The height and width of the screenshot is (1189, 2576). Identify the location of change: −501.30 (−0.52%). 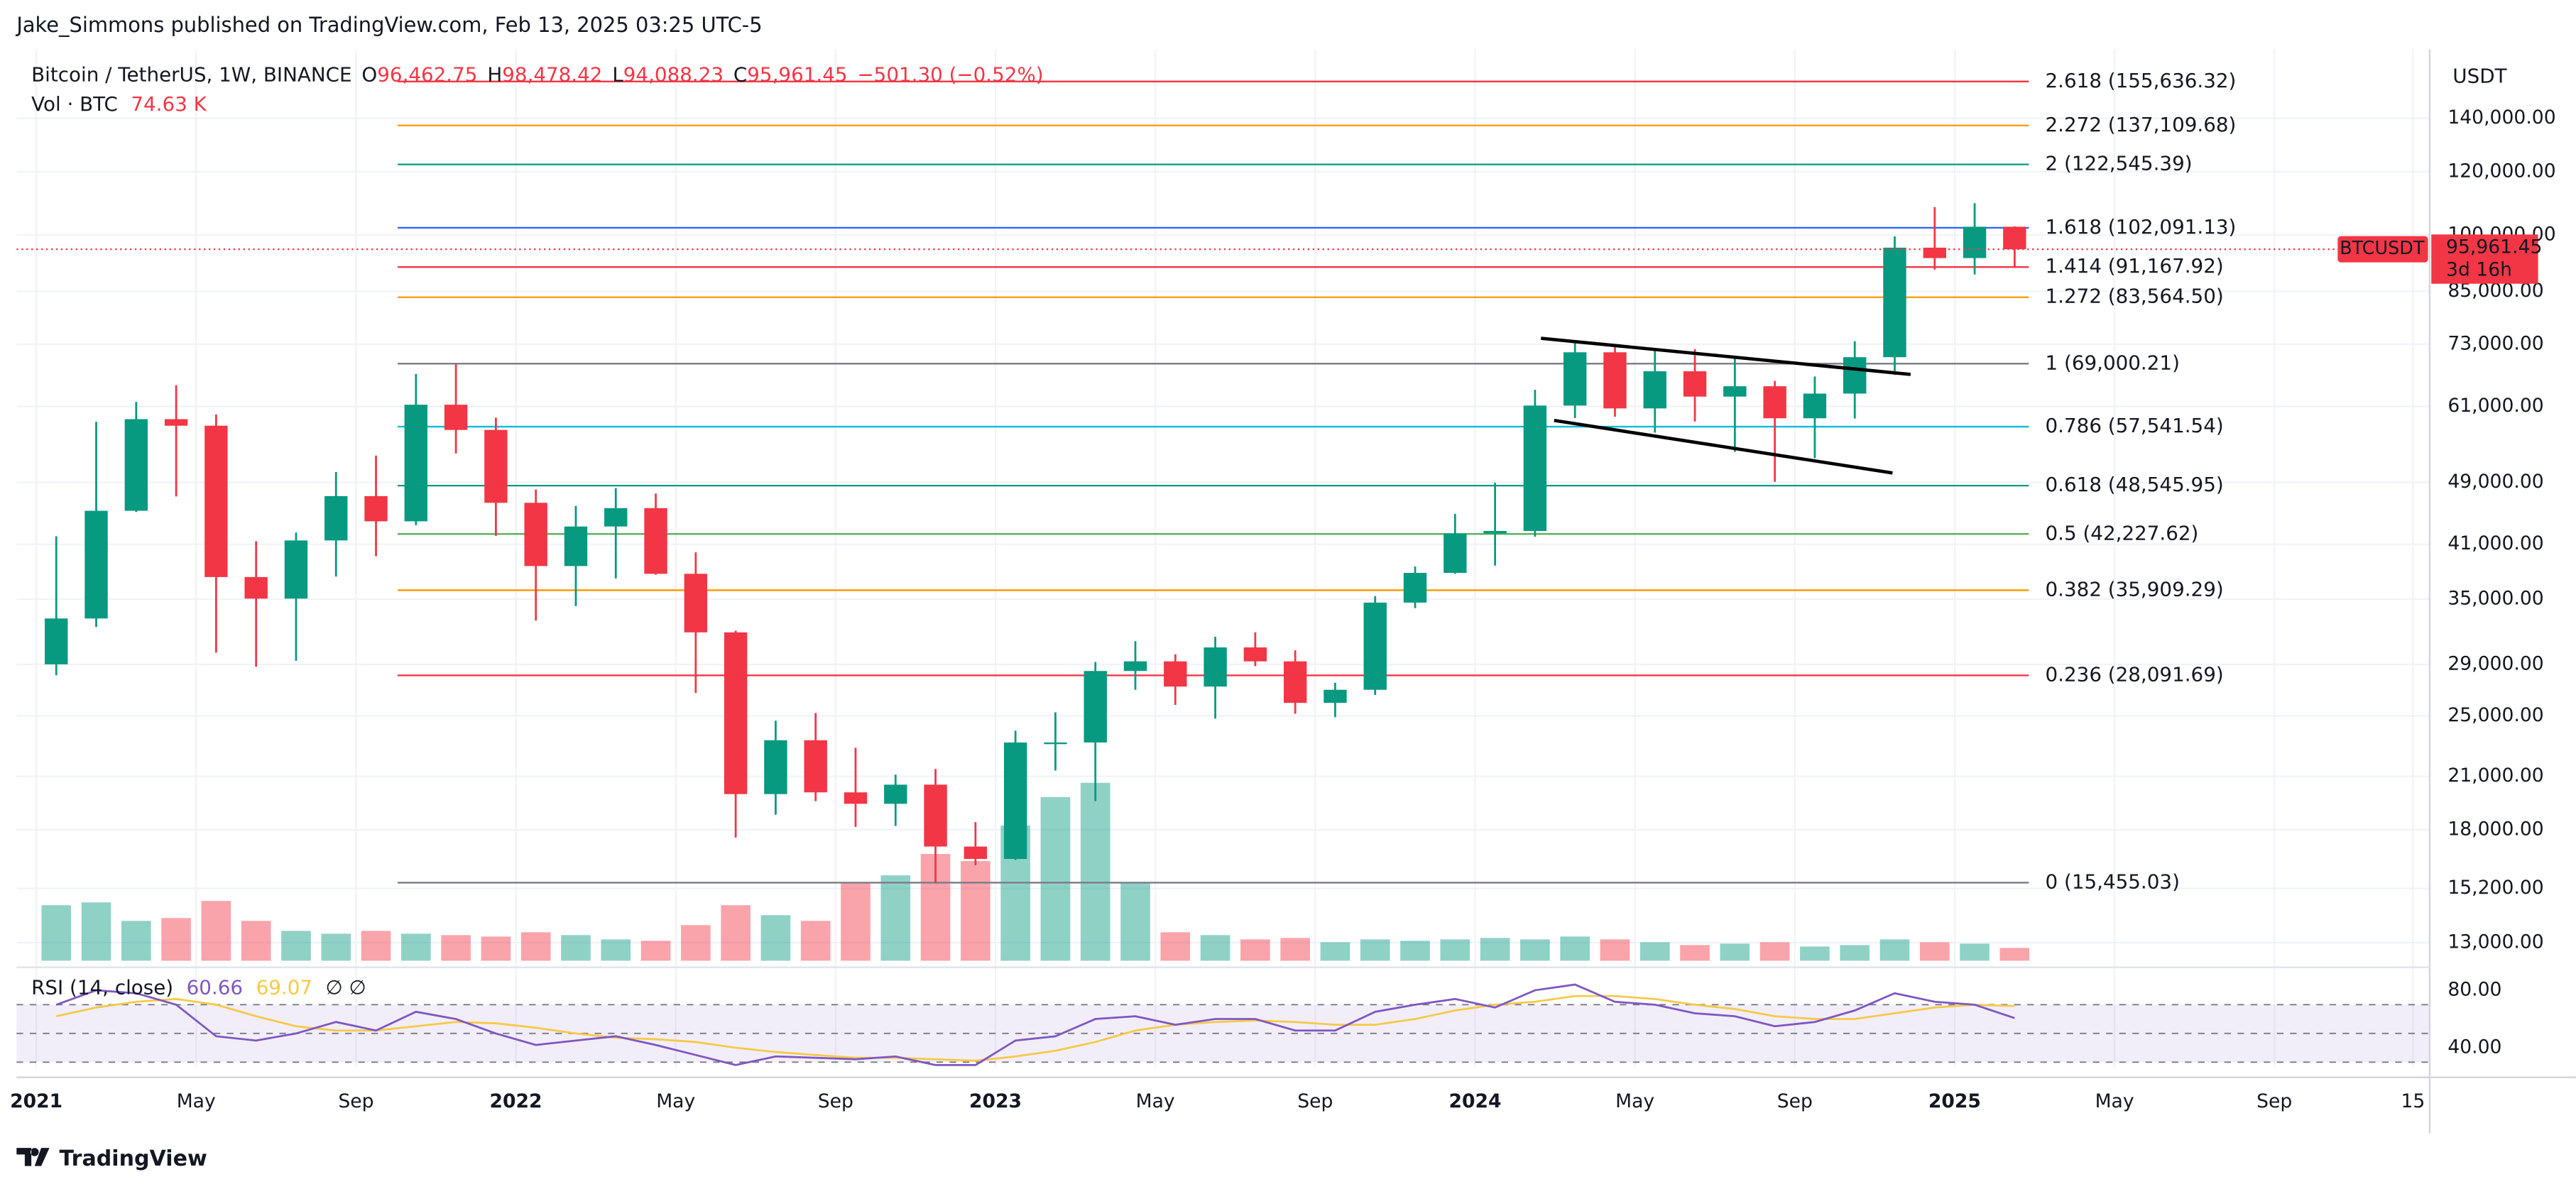
(950, 74).